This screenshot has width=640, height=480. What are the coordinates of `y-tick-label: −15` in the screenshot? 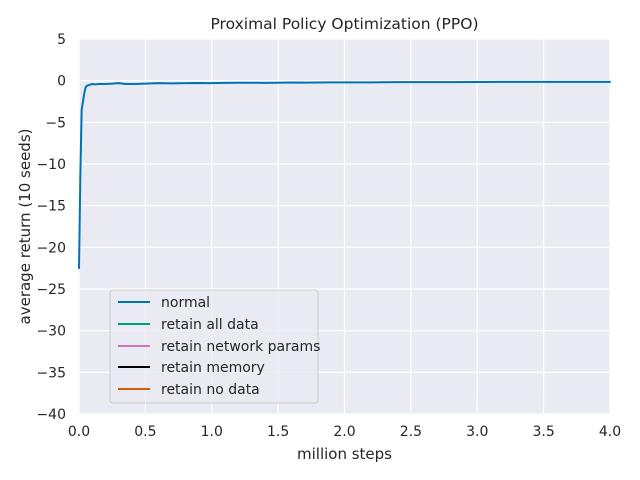 It's located at (51, 207).